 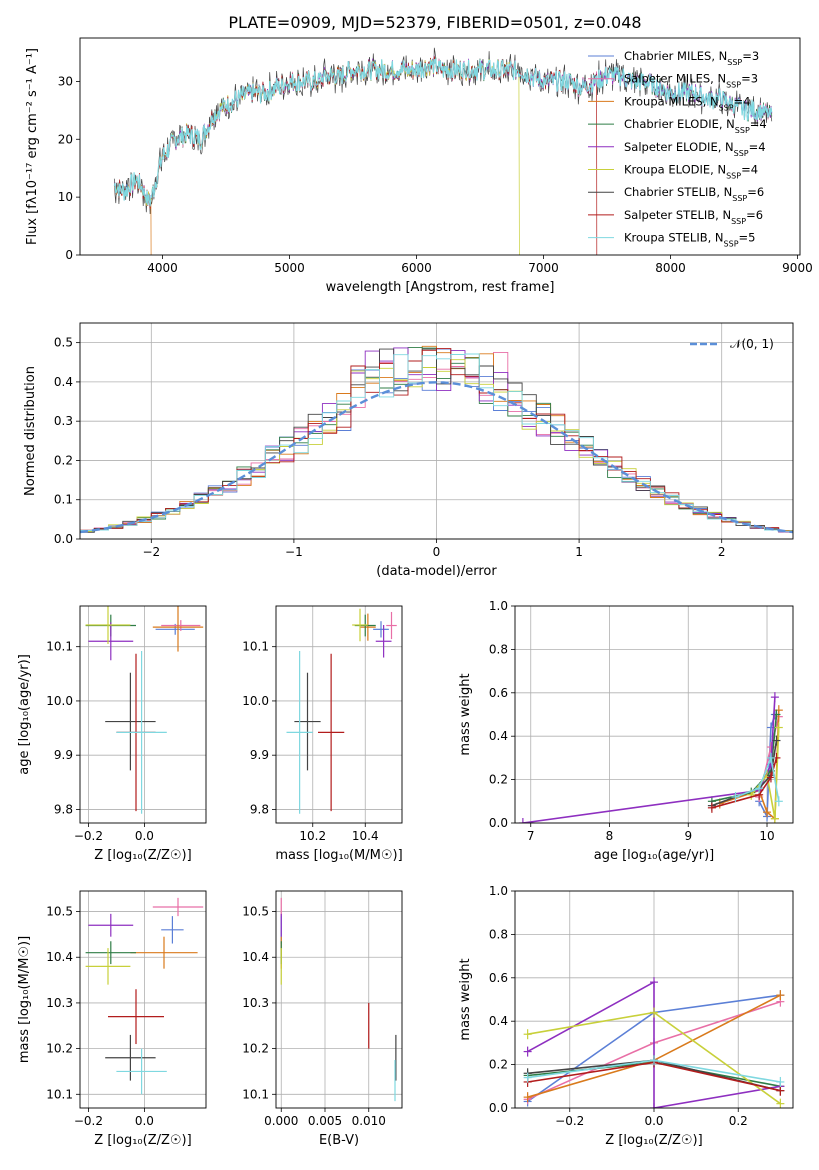 I want to click on spectrum-series-salpeter_stelib, so click(x=356, y=155).